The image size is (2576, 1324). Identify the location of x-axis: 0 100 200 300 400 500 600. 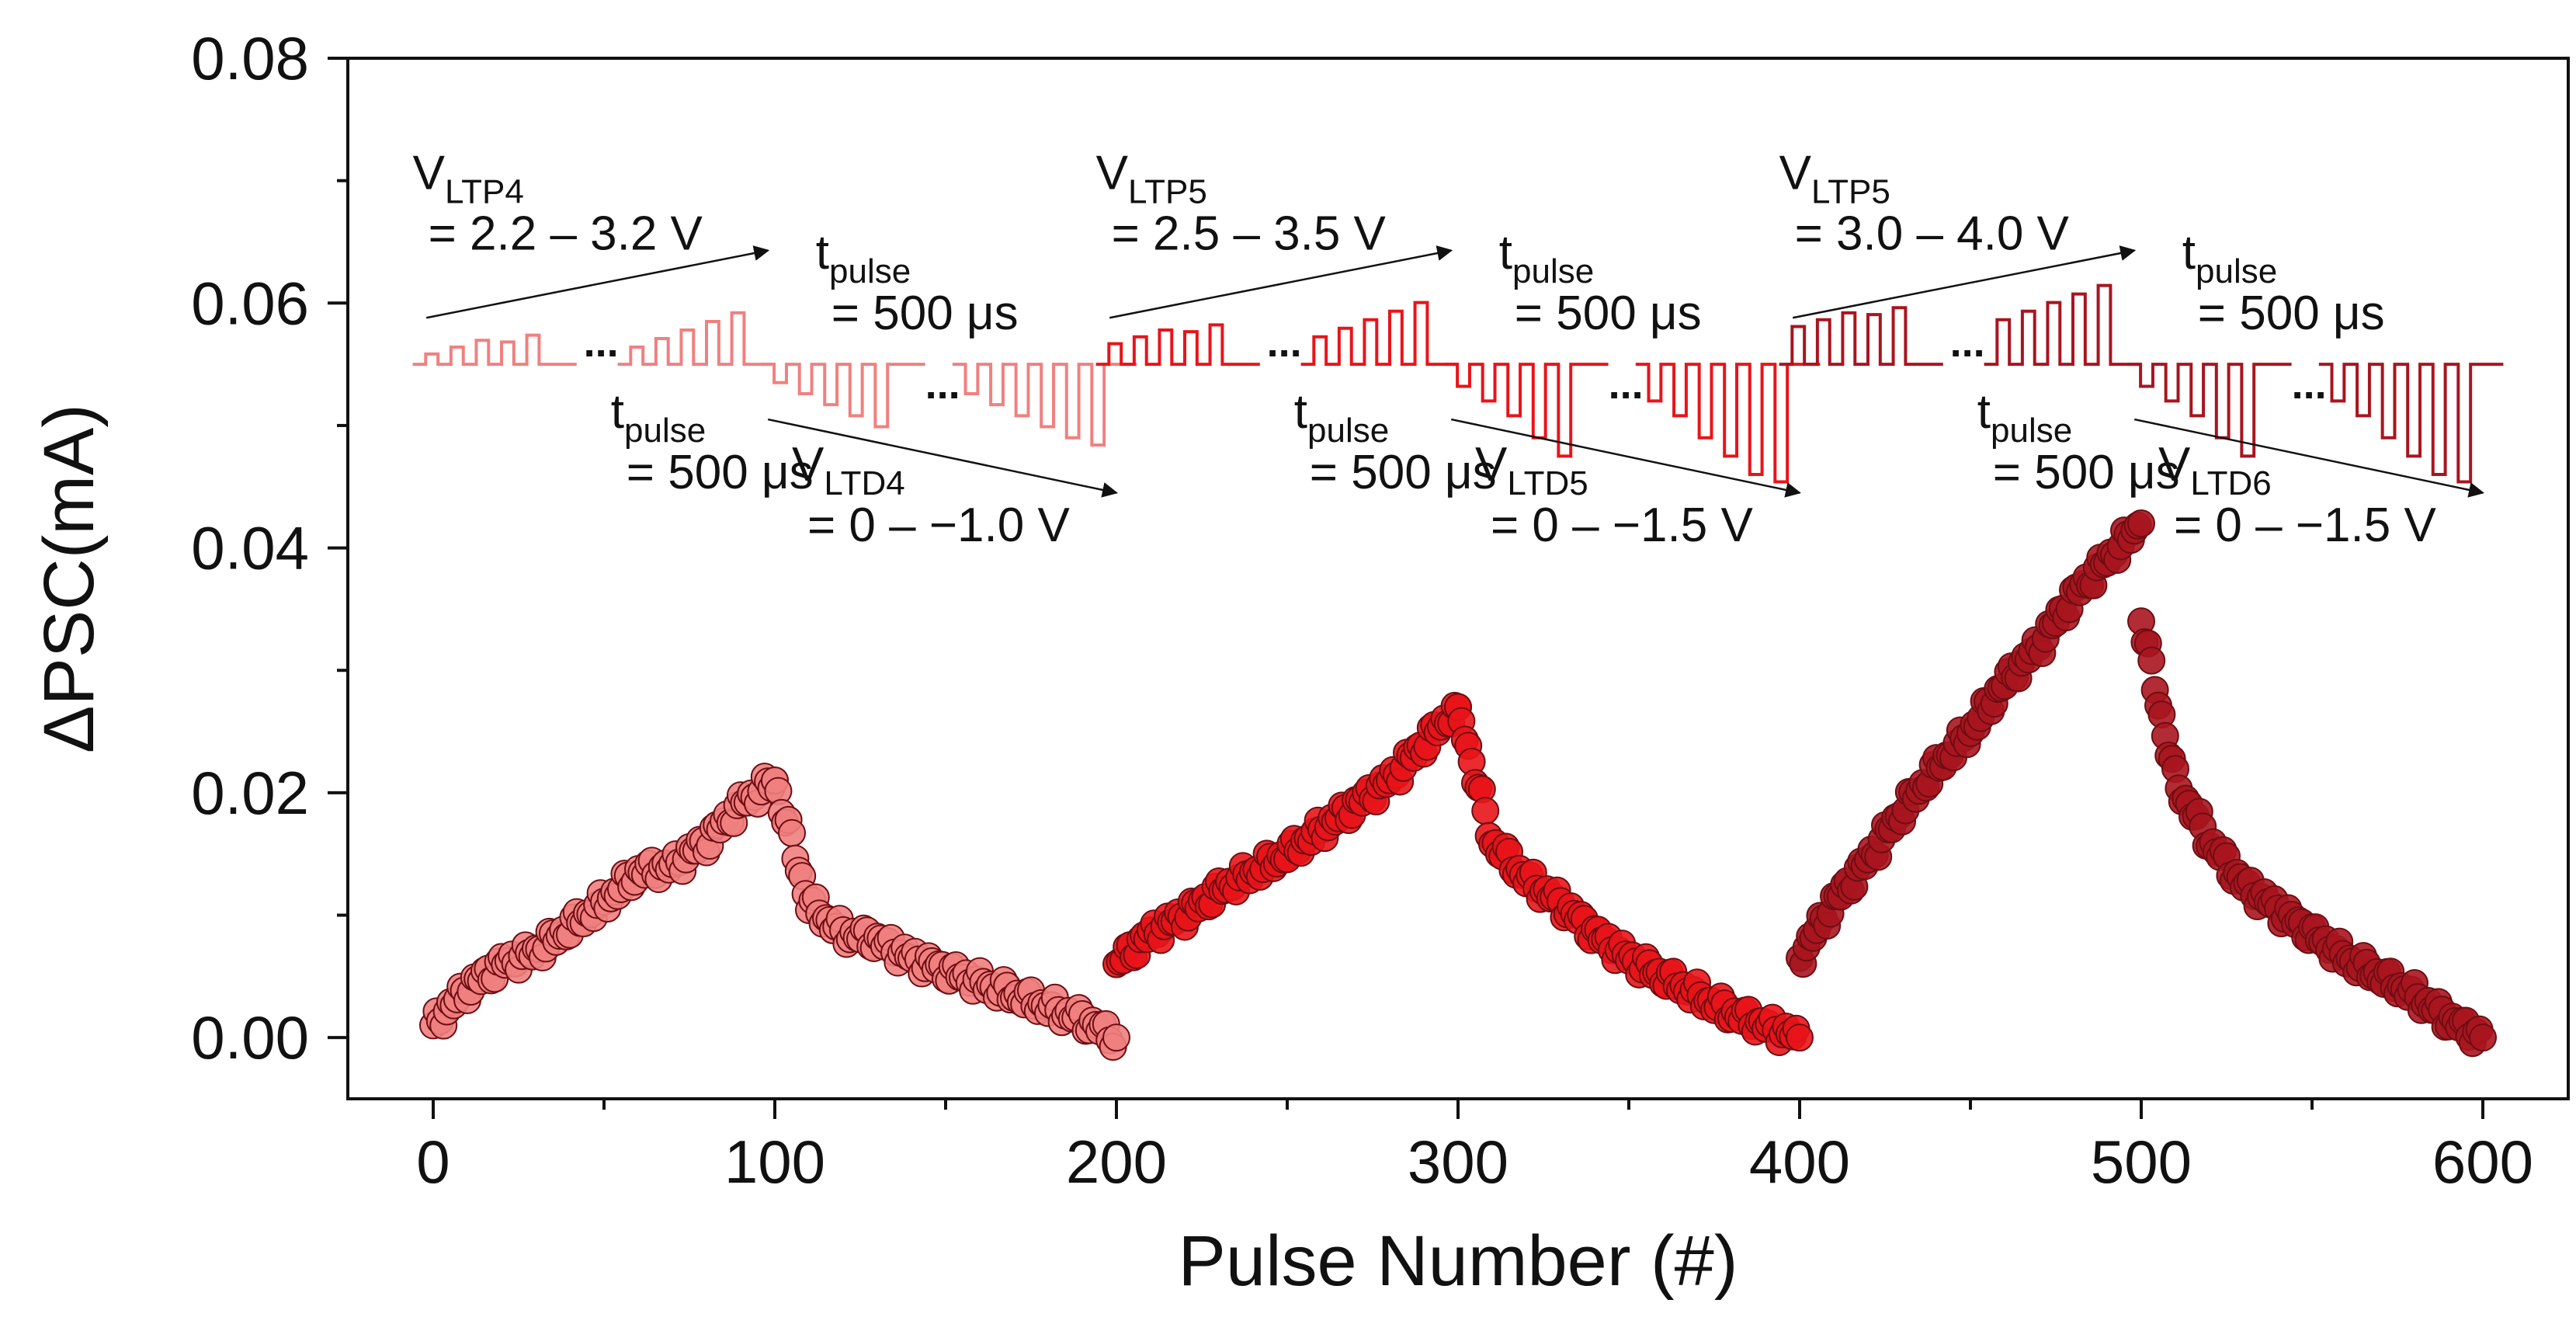
(1474, 1147).